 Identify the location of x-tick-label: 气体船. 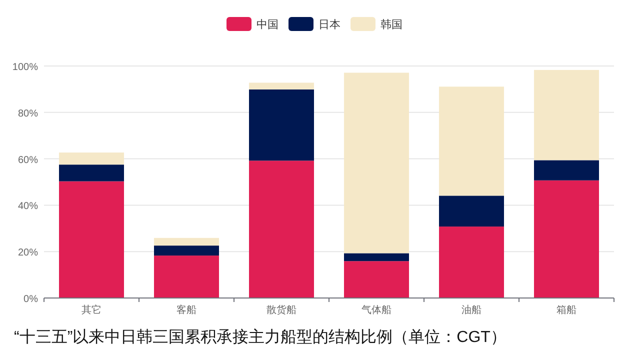
(377, 310).